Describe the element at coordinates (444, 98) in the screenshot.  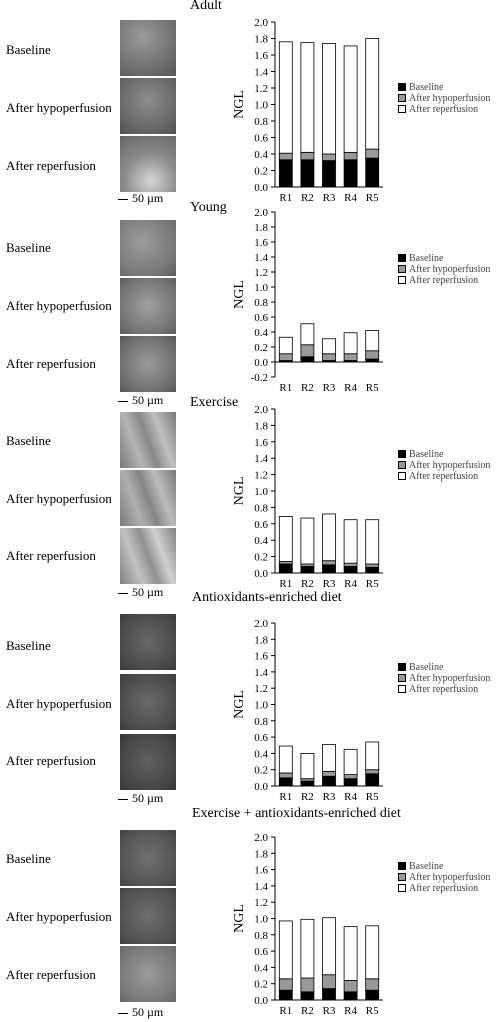
I see `legend-item-hypoperfusion: After hypoperfusion` at that location.